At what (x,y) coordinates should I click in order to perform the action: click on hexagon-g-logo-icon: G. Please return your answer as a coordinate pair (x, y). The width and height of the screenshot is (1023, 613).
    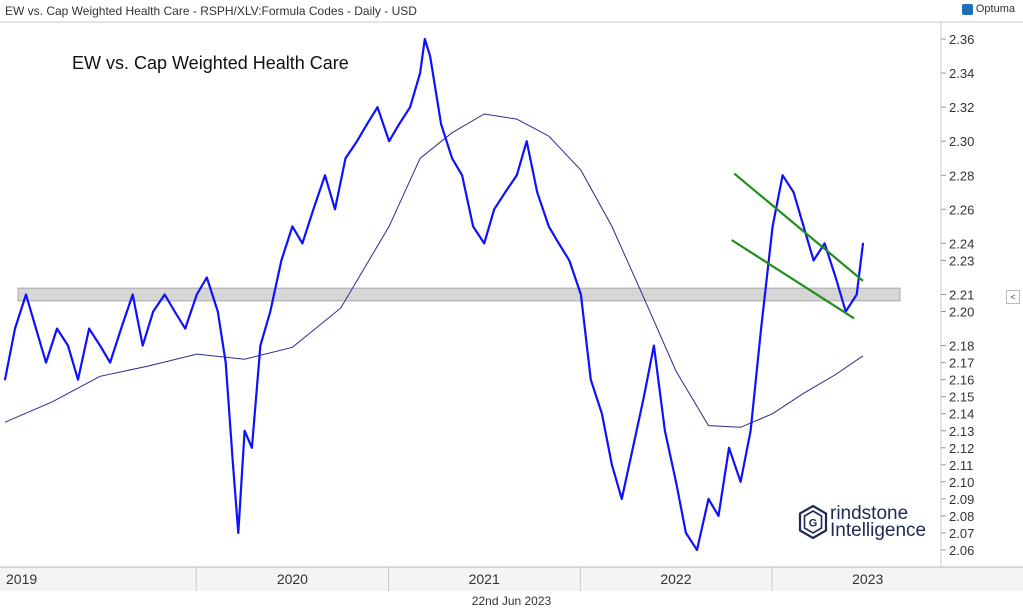
    Looking at the image, I should click on (813, 522).